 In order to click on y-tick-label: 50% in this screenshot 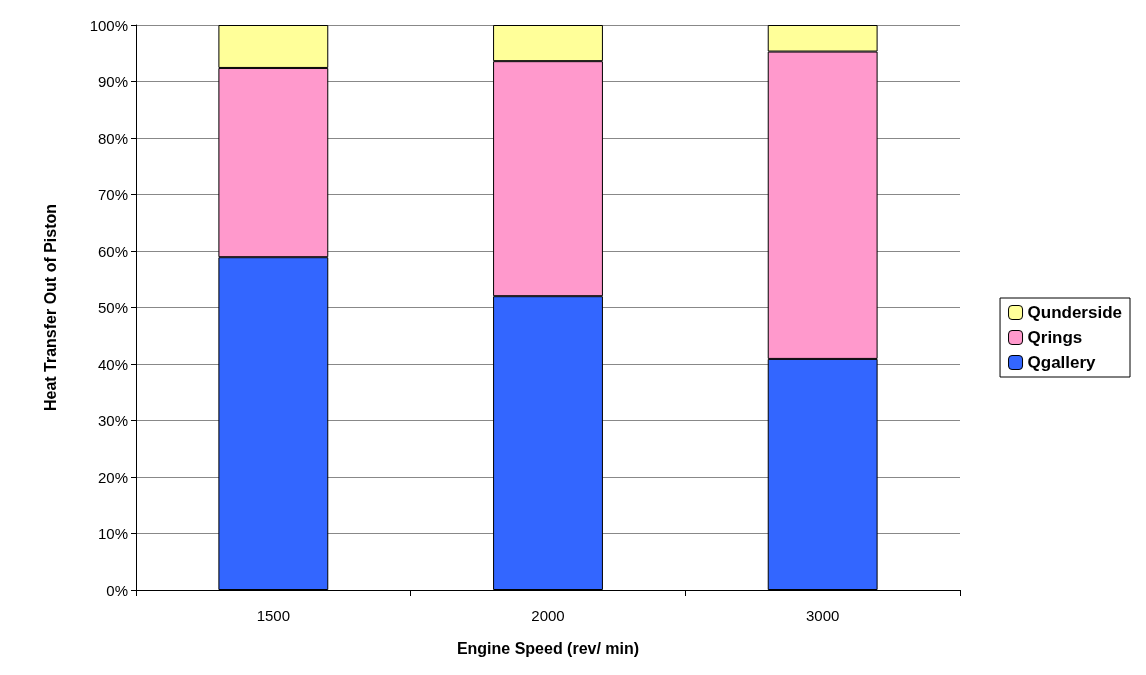, I will do `click(112, 307)`.